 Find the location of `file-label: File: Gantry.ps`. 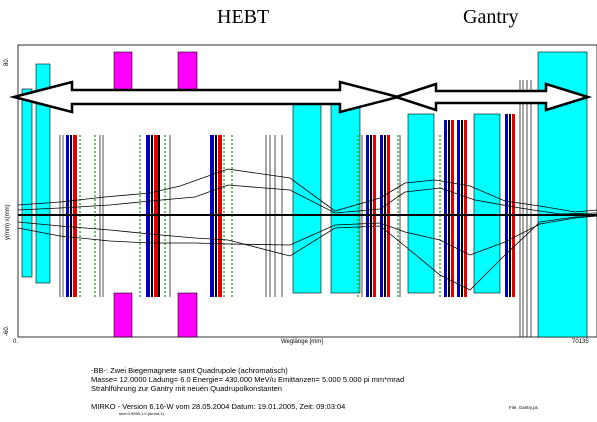

file-label: File: Gantry.ps is located at coordinates (523, 407).